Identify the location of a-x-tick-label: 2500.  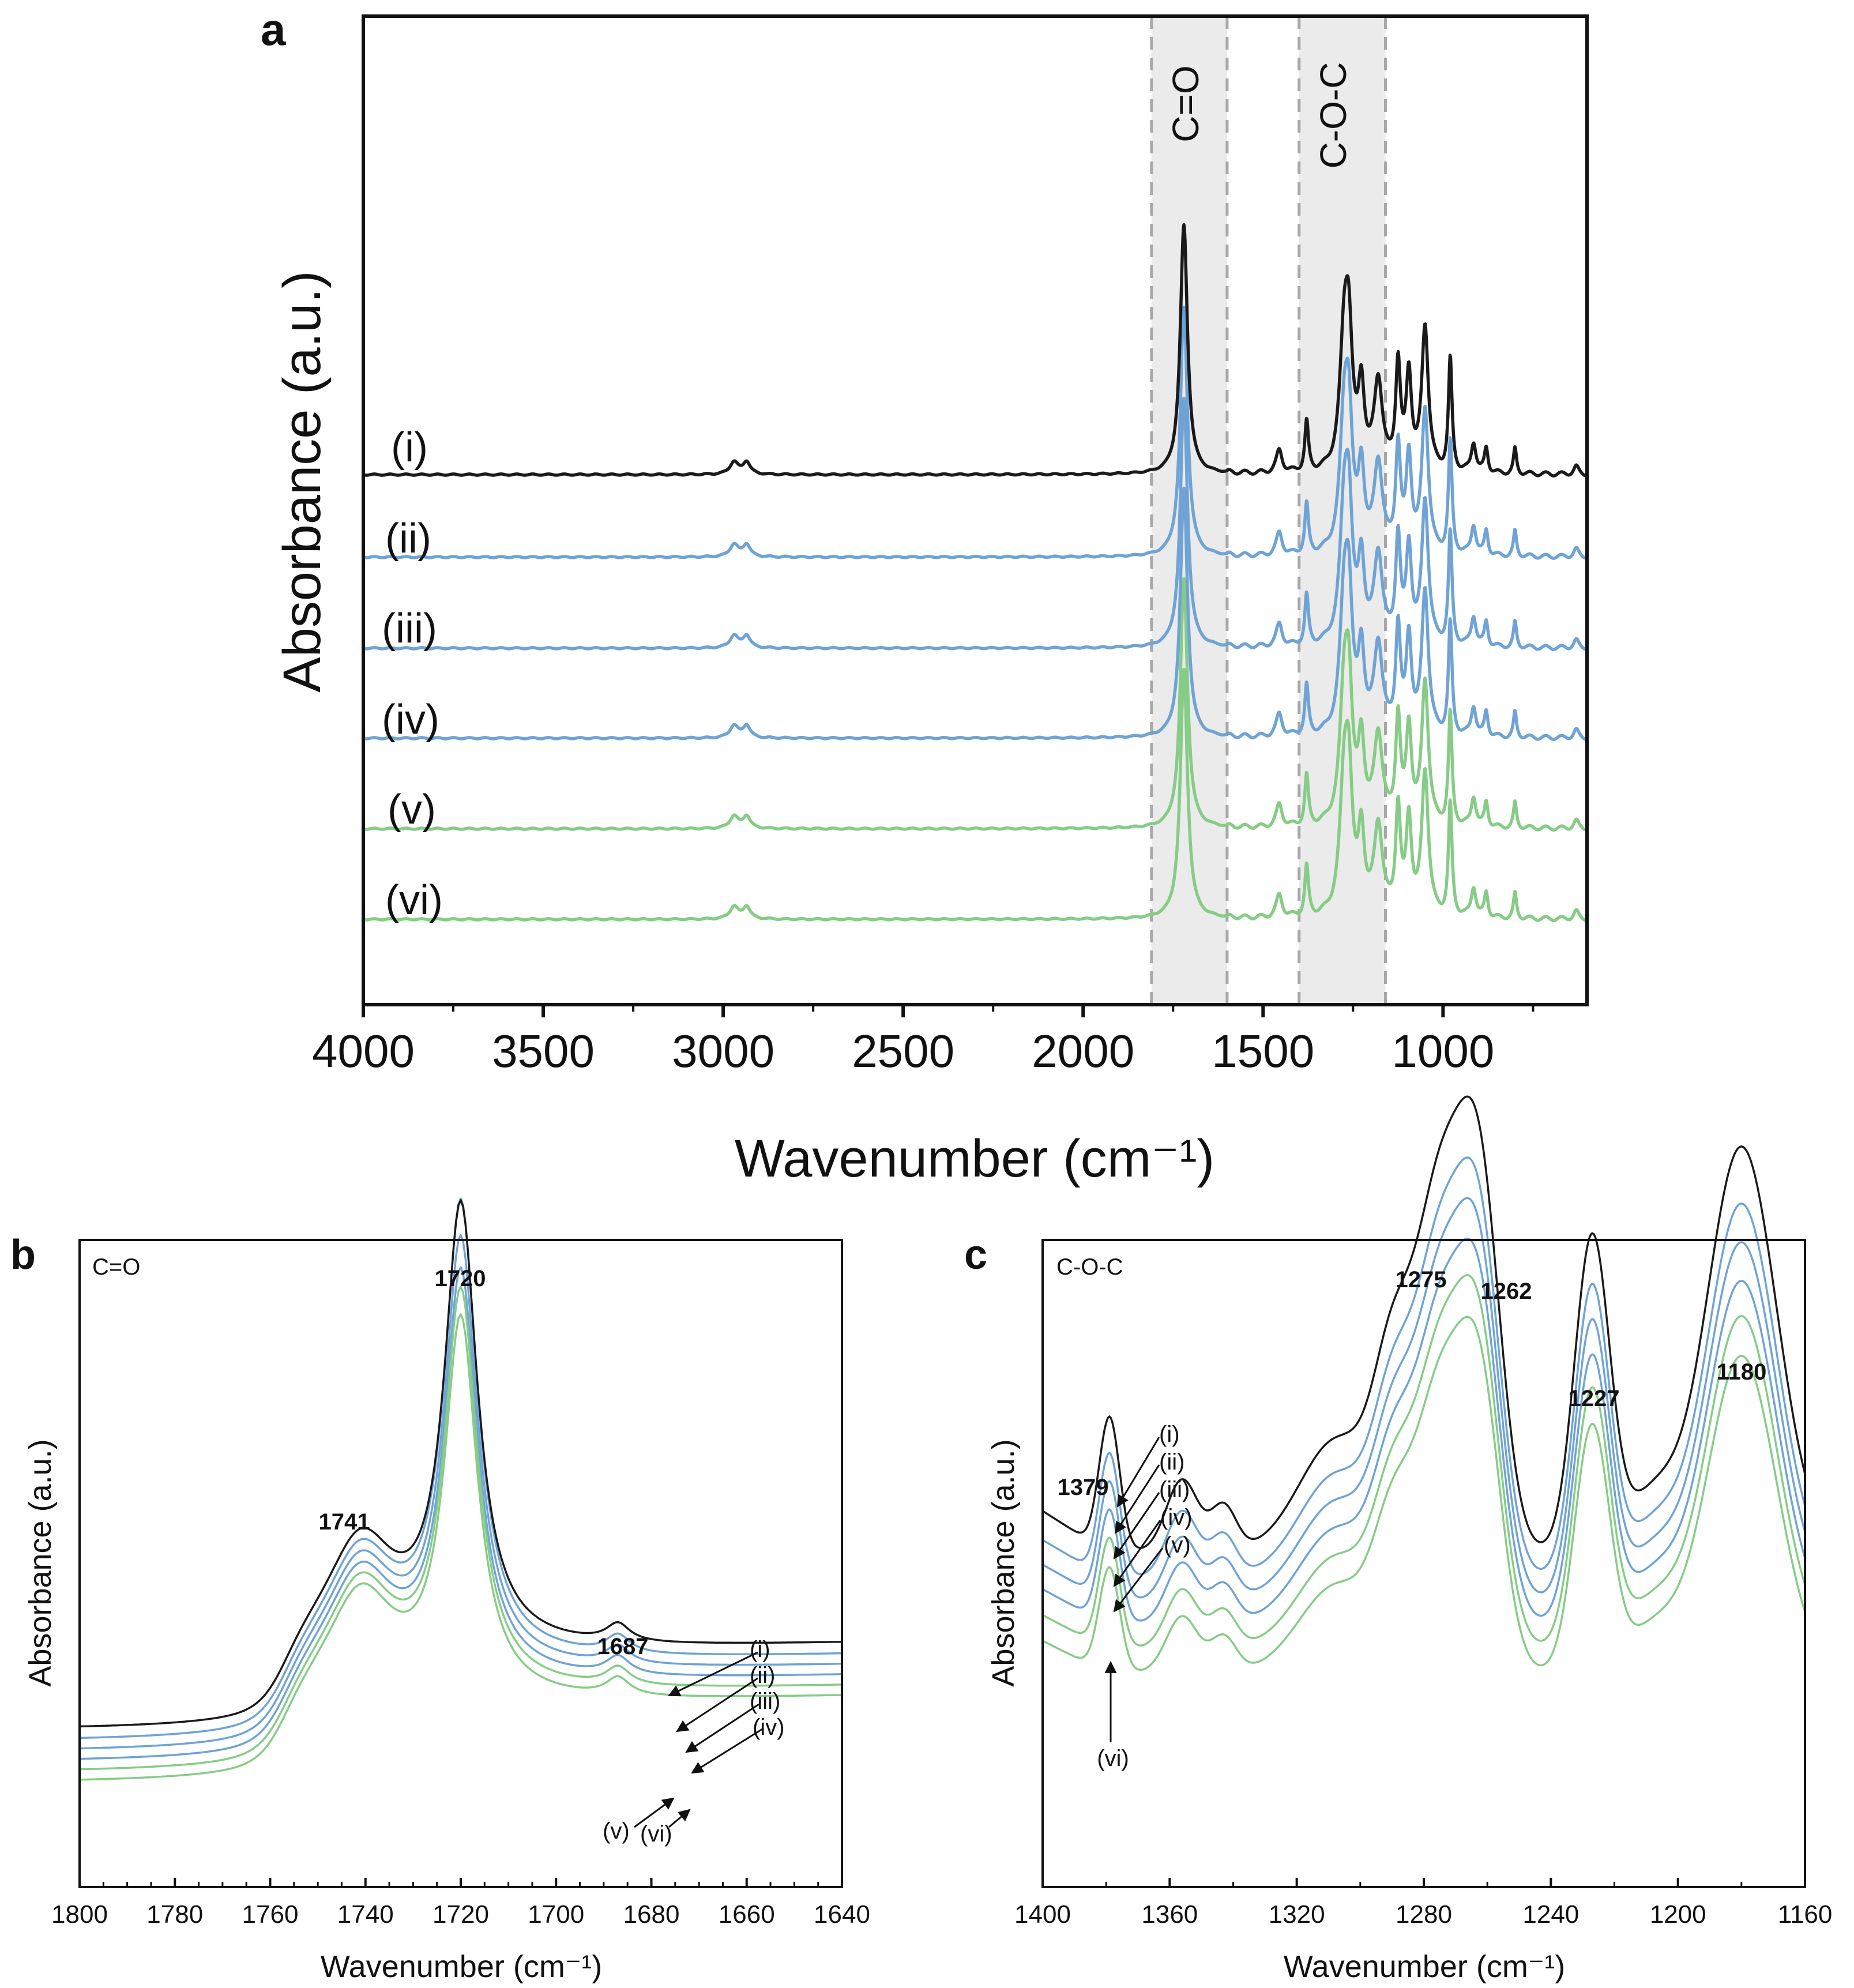
(903, 1051).